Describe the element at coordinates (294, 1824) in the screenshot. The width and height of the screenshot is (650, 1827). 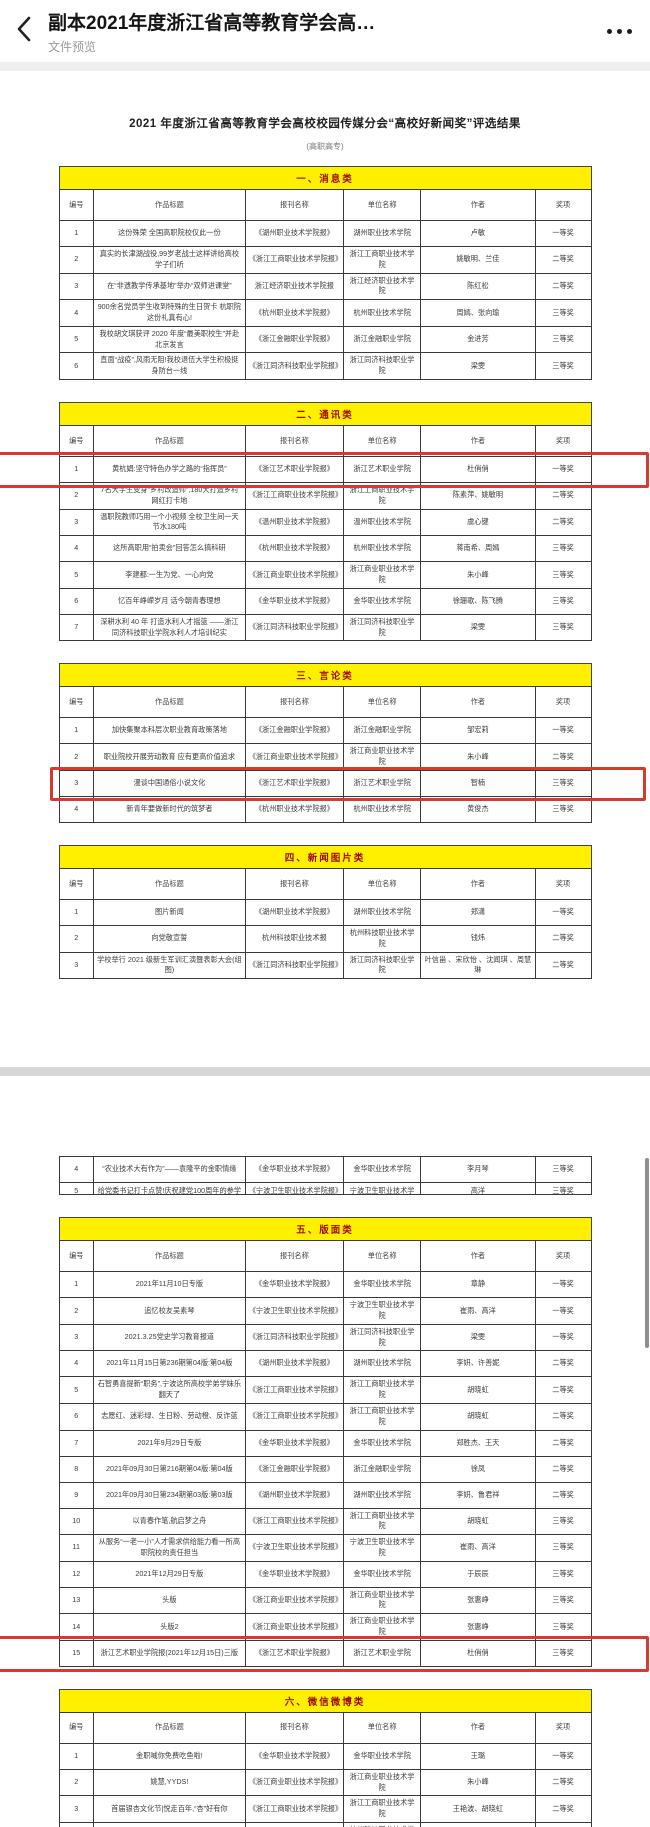
I see `cell-pub: 杭州科技职业技术报` at that location.